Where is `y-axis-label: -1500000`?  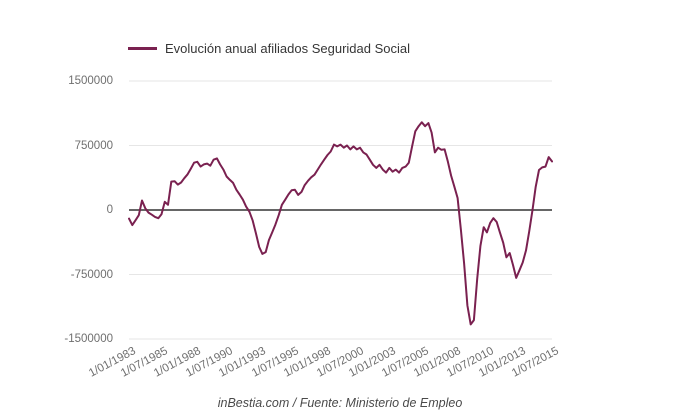
y-axis-label: -1500000 is located at coordinates (88, 339).